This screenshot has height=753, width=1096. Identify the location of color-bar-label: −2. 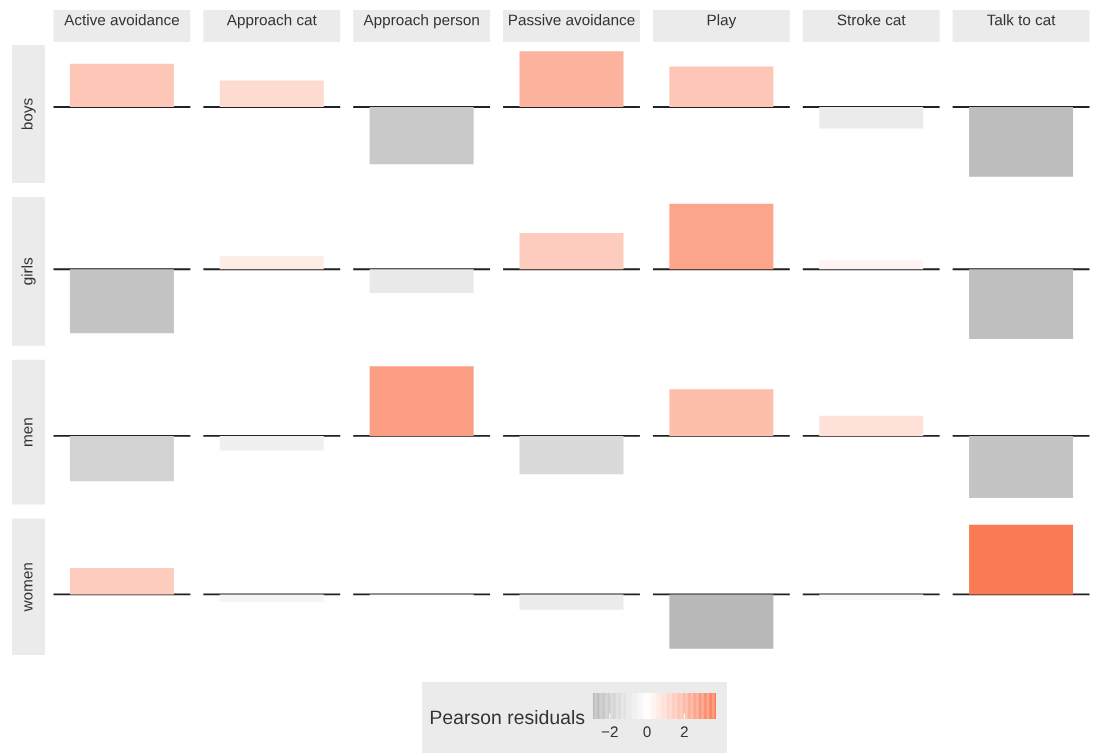
(609, 732).